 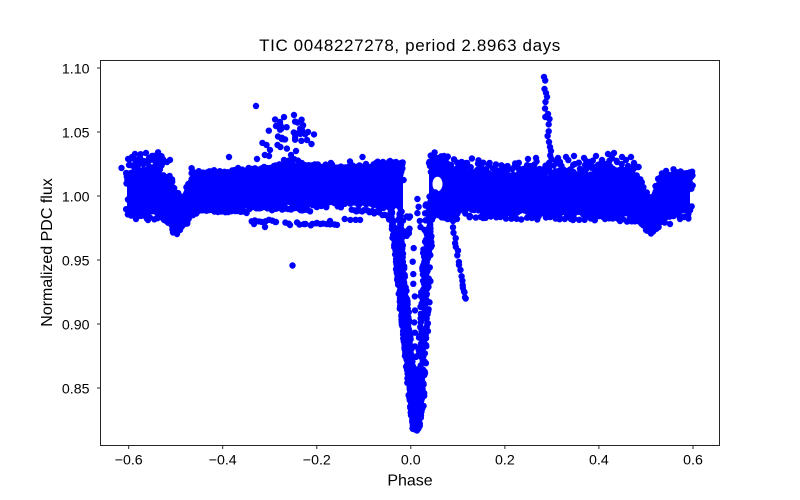 I want to click on svg-text: 0.2, so click(x=505, y=461).